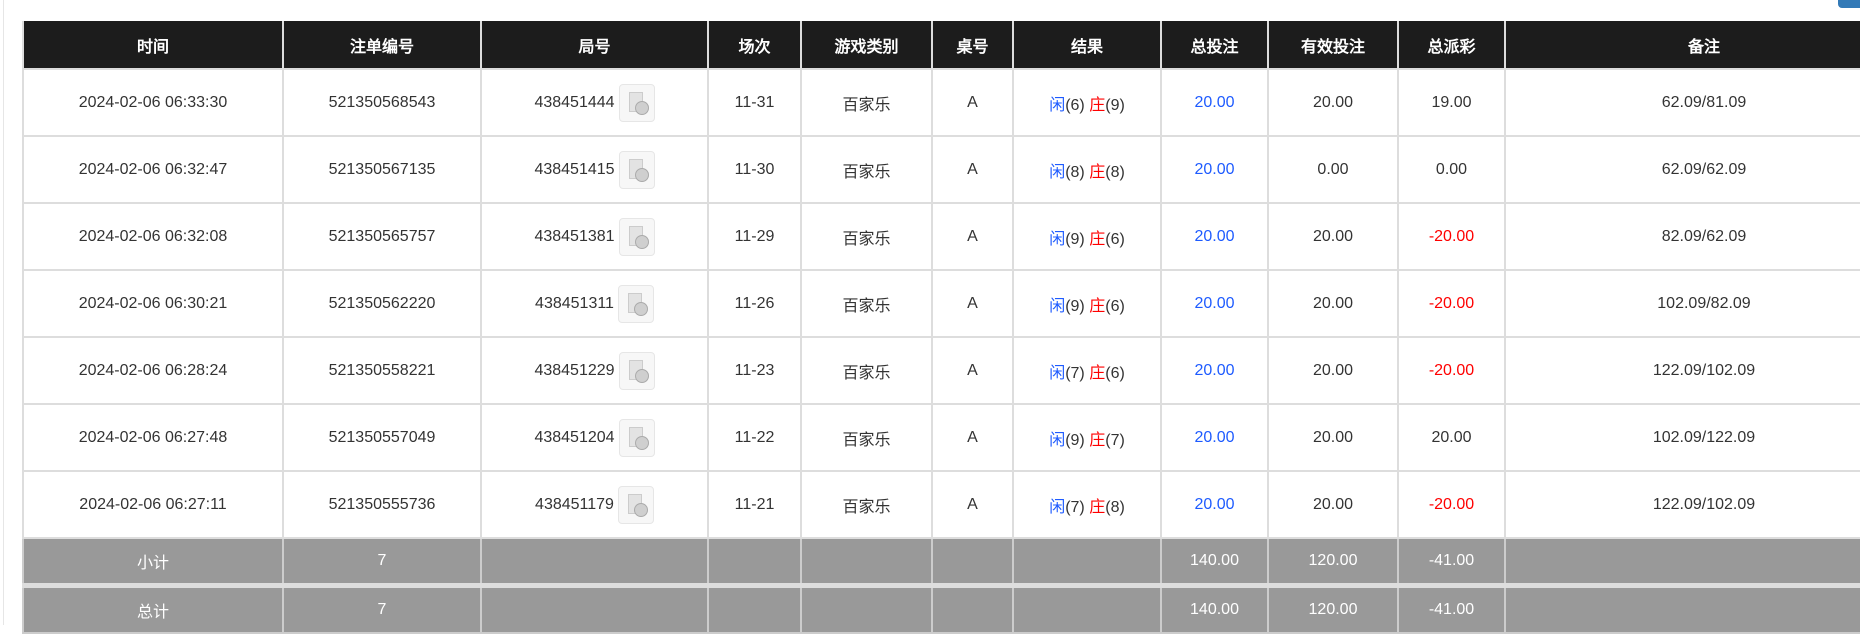 This screenshot has width=1860, height=634. I want to click on column-header-result: 结果, so click(1087, 45).